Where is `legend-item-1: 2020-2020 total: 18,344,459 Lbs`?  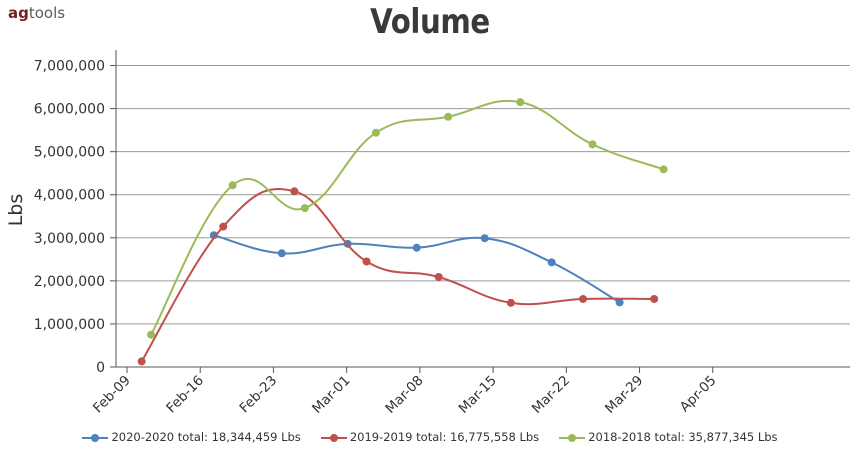
legend-item-1: 2020-2020 total: 18,344,459 Lbs is located at coordinates (191, 437).